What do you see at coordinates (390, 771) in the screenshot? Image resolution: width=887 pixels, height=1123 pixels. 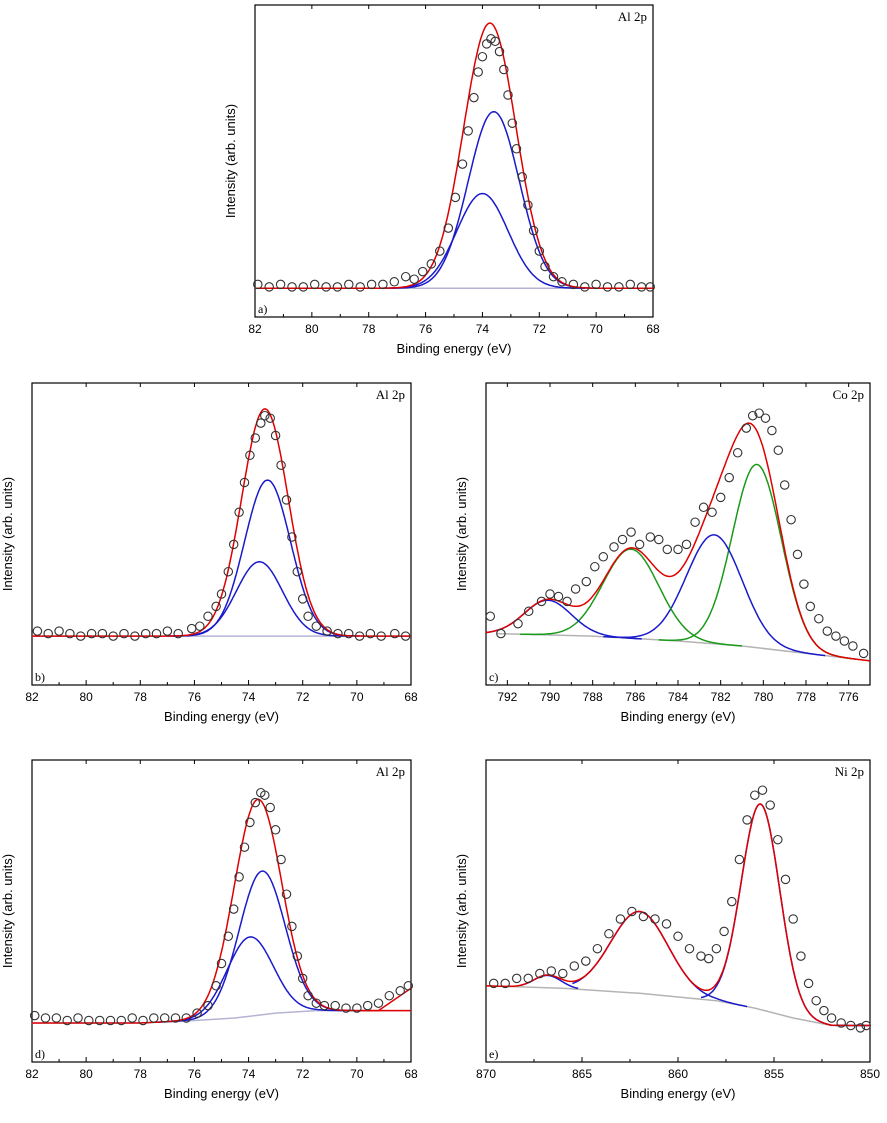 I see `panel-title: Al 2p` at bounding box center [390, 771].